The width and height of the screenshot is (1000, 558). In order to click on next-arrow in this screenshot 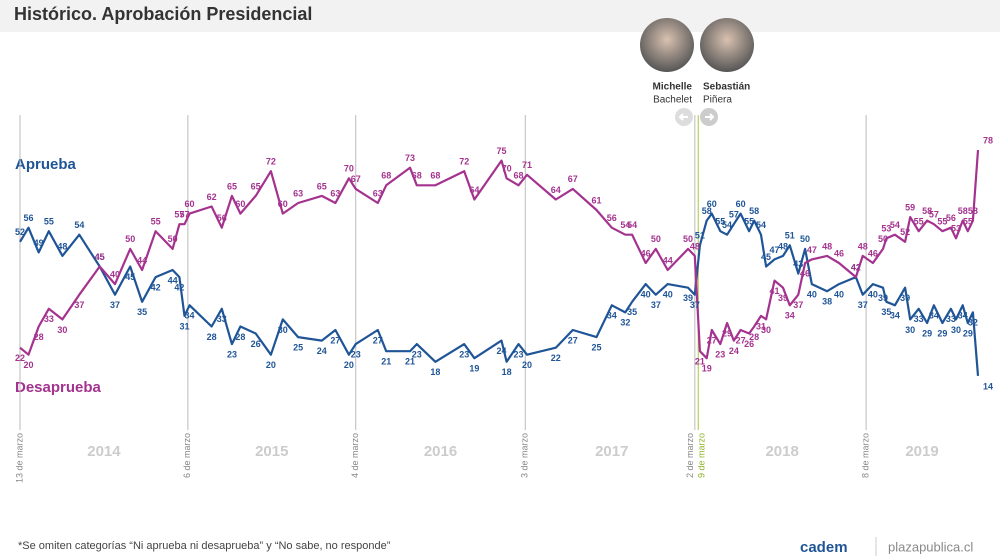, I will do `click(710, 117)`.